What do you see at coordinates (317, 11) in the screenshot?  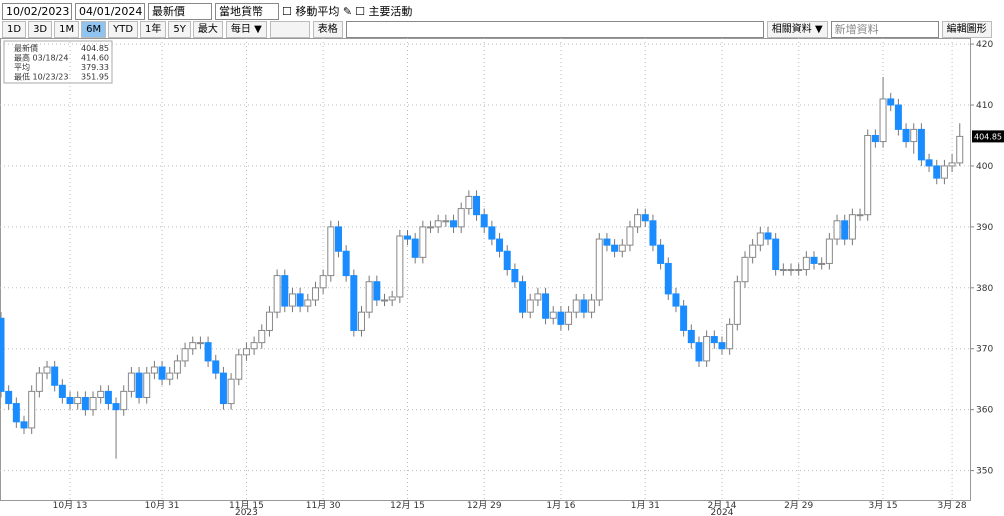 I see `checkbox: ☐ 移動平均 ✎` at bounding box center [317, 11].